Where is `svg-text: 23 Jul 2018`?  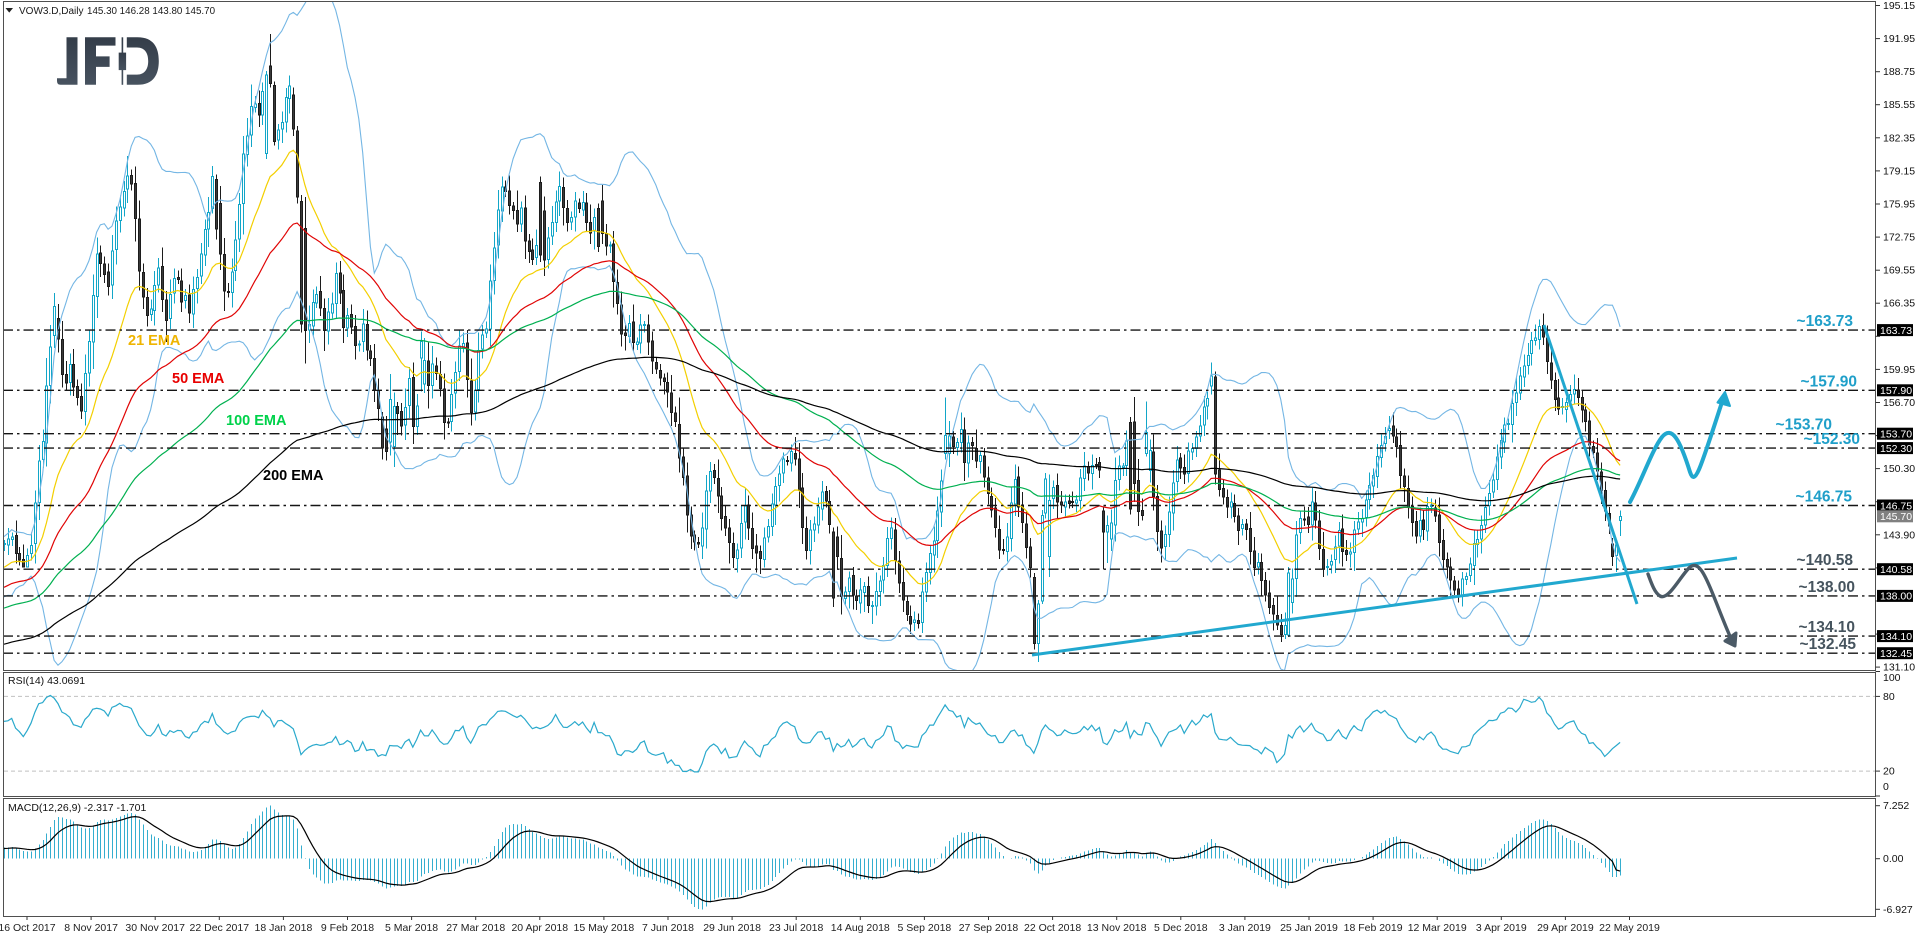 svg-text: 23 Jul 2018 is located at coordinates (796, 928).